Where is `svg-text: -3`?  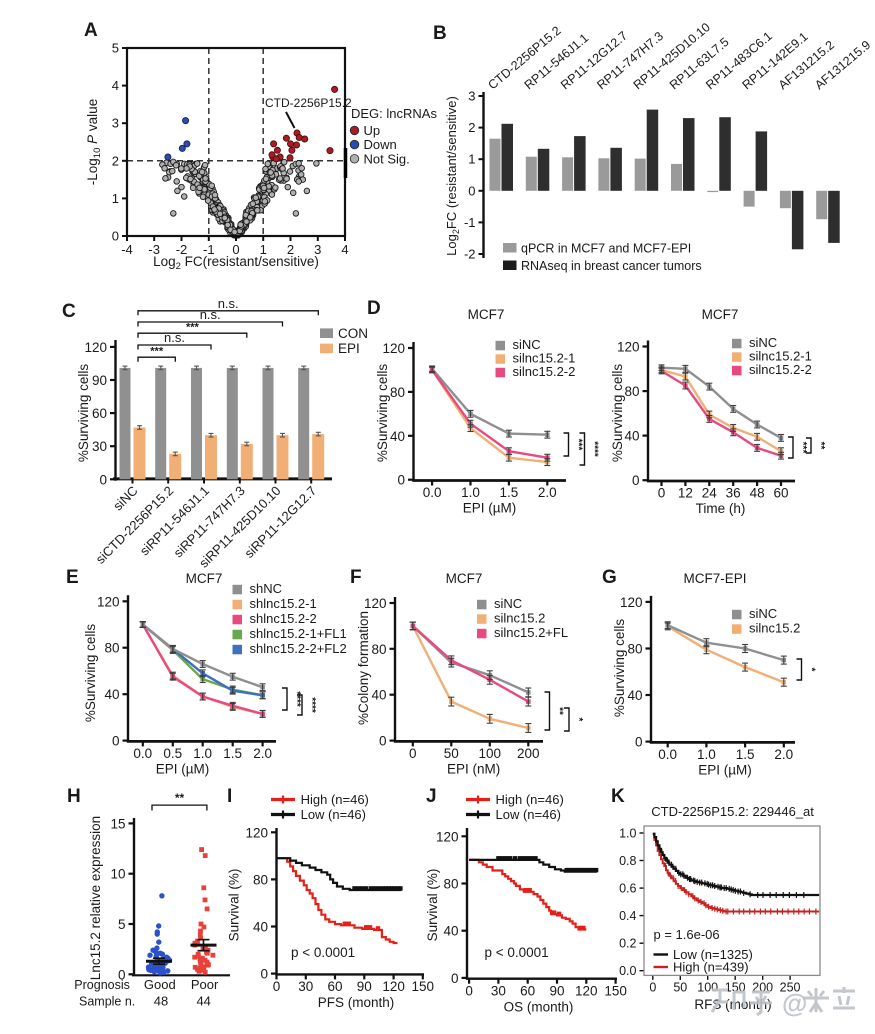
svg-text: -3 is located at coordinates (154, 249).